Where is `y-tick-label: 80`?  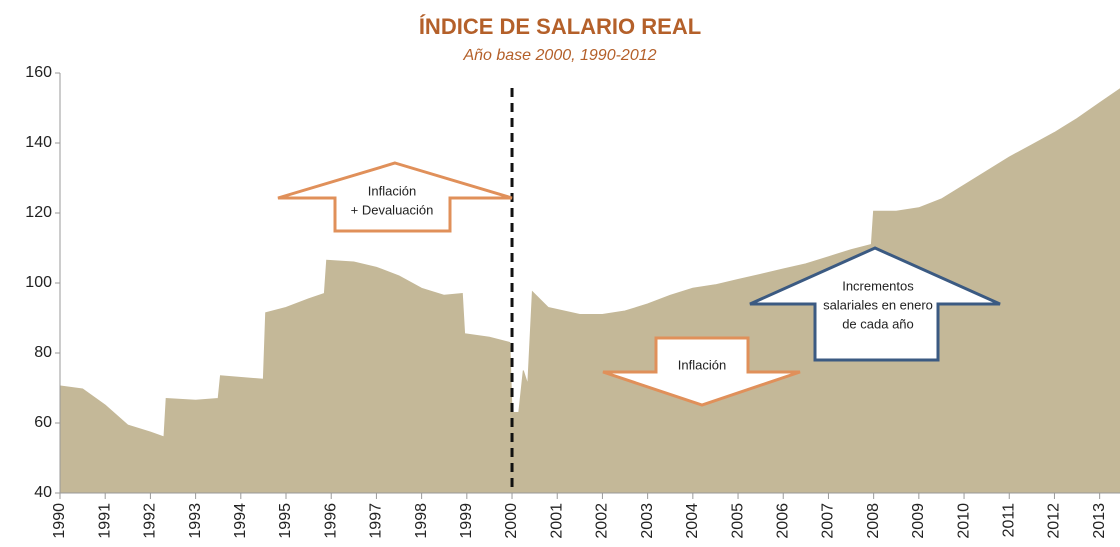 y-tick-label: 80 is located at coordinates (43, 352).